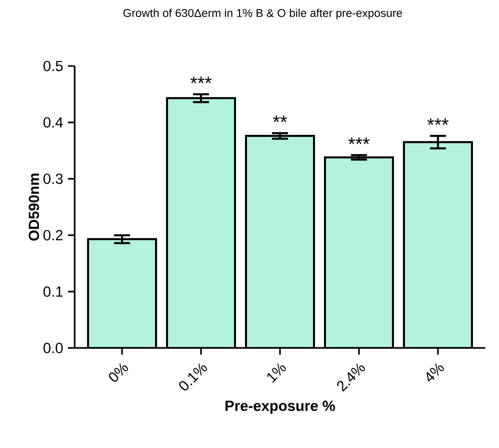  Describe the element at coordinates (435, 372) in the screenshot. I see `x-tick-label: 4%` at that location.